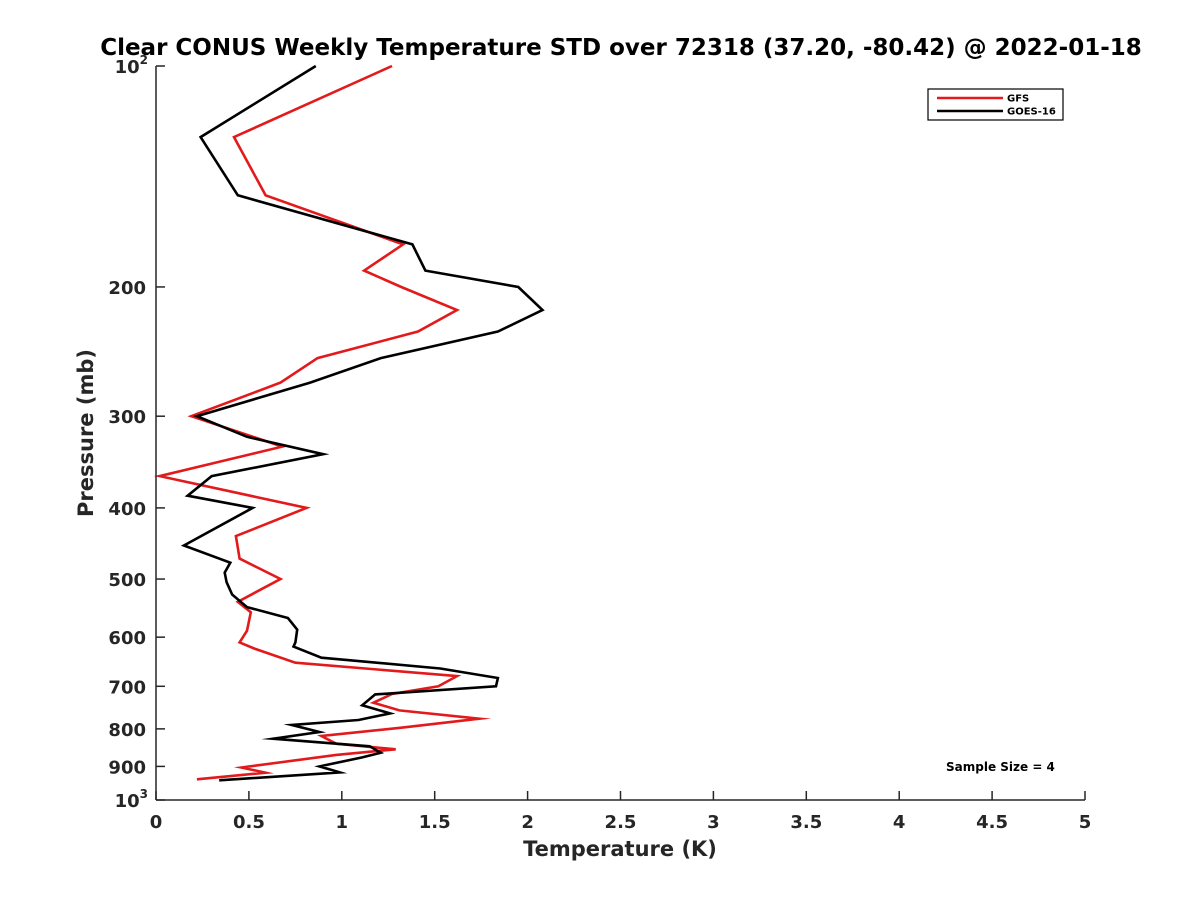 The image size is (1200, 900). Describe the element at coordinates (86, 433) in the screenshot. I see `y-axis-label: Pressure (mb)` at that location.